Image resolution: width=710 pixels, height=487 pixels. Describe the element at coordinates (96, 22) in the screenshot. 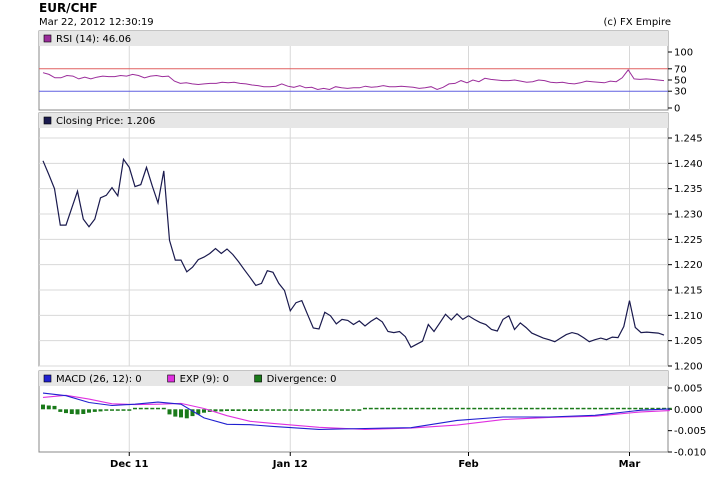

I see `chart-timestamp: Mar 22, 2012 12:30:19` at that location.